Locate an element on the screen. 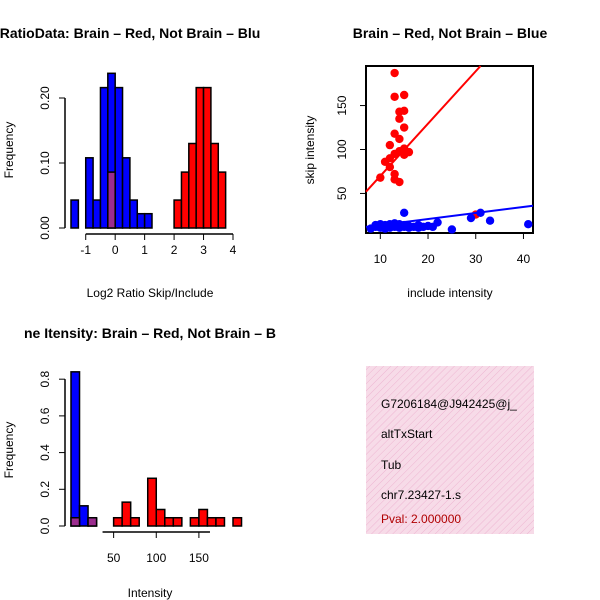 This screenshot has height=600, width=600. x-tick-label-5: 4 is located at coordinates (233, 250).